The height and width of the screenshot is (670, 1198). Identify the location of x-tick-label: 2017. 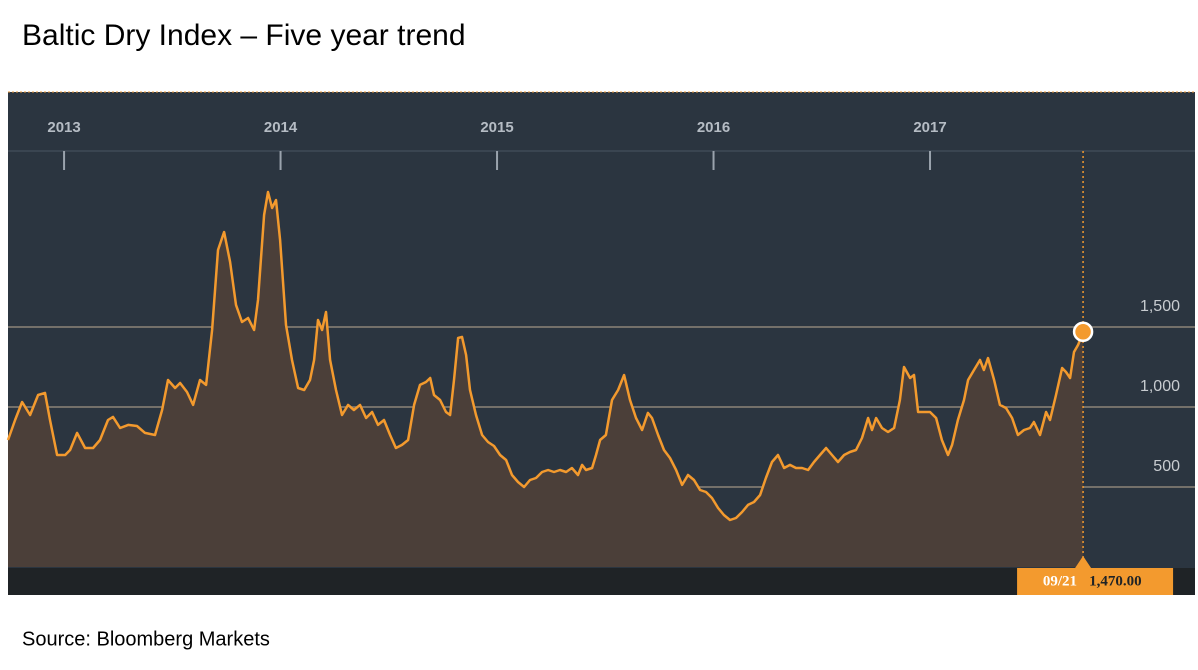
(929, 127).